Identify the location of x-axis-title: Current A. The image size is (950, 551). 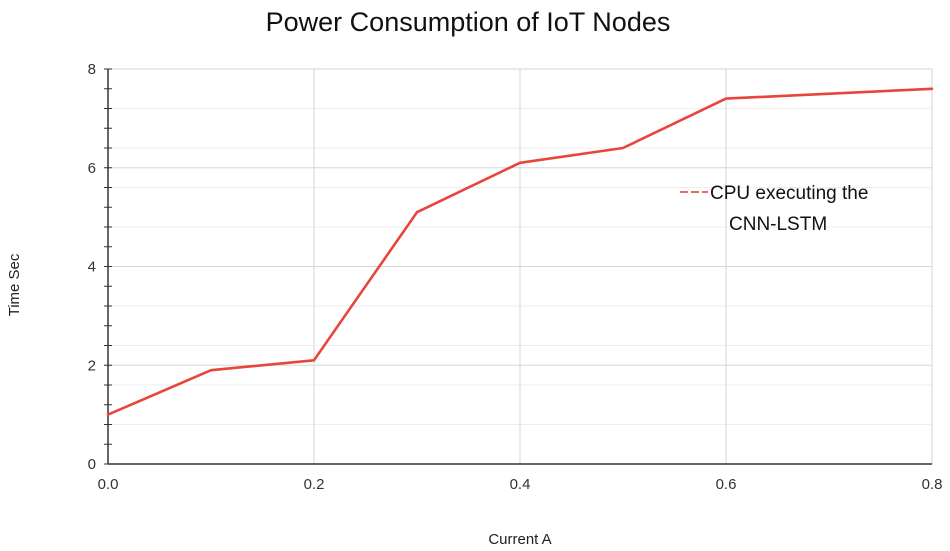
(519, 539).